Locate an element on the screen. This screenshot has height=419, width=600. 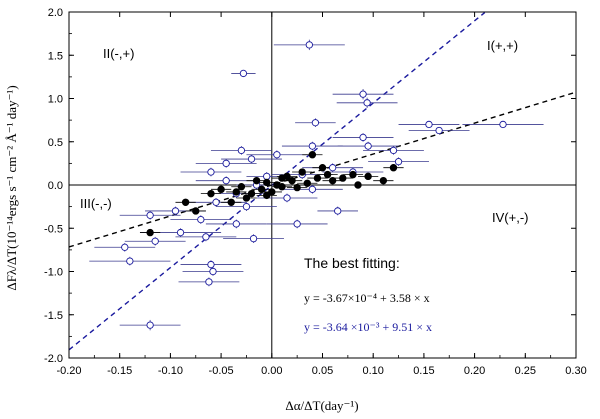
x-tick-label: 0.00 is located at coordinates (271, 371).